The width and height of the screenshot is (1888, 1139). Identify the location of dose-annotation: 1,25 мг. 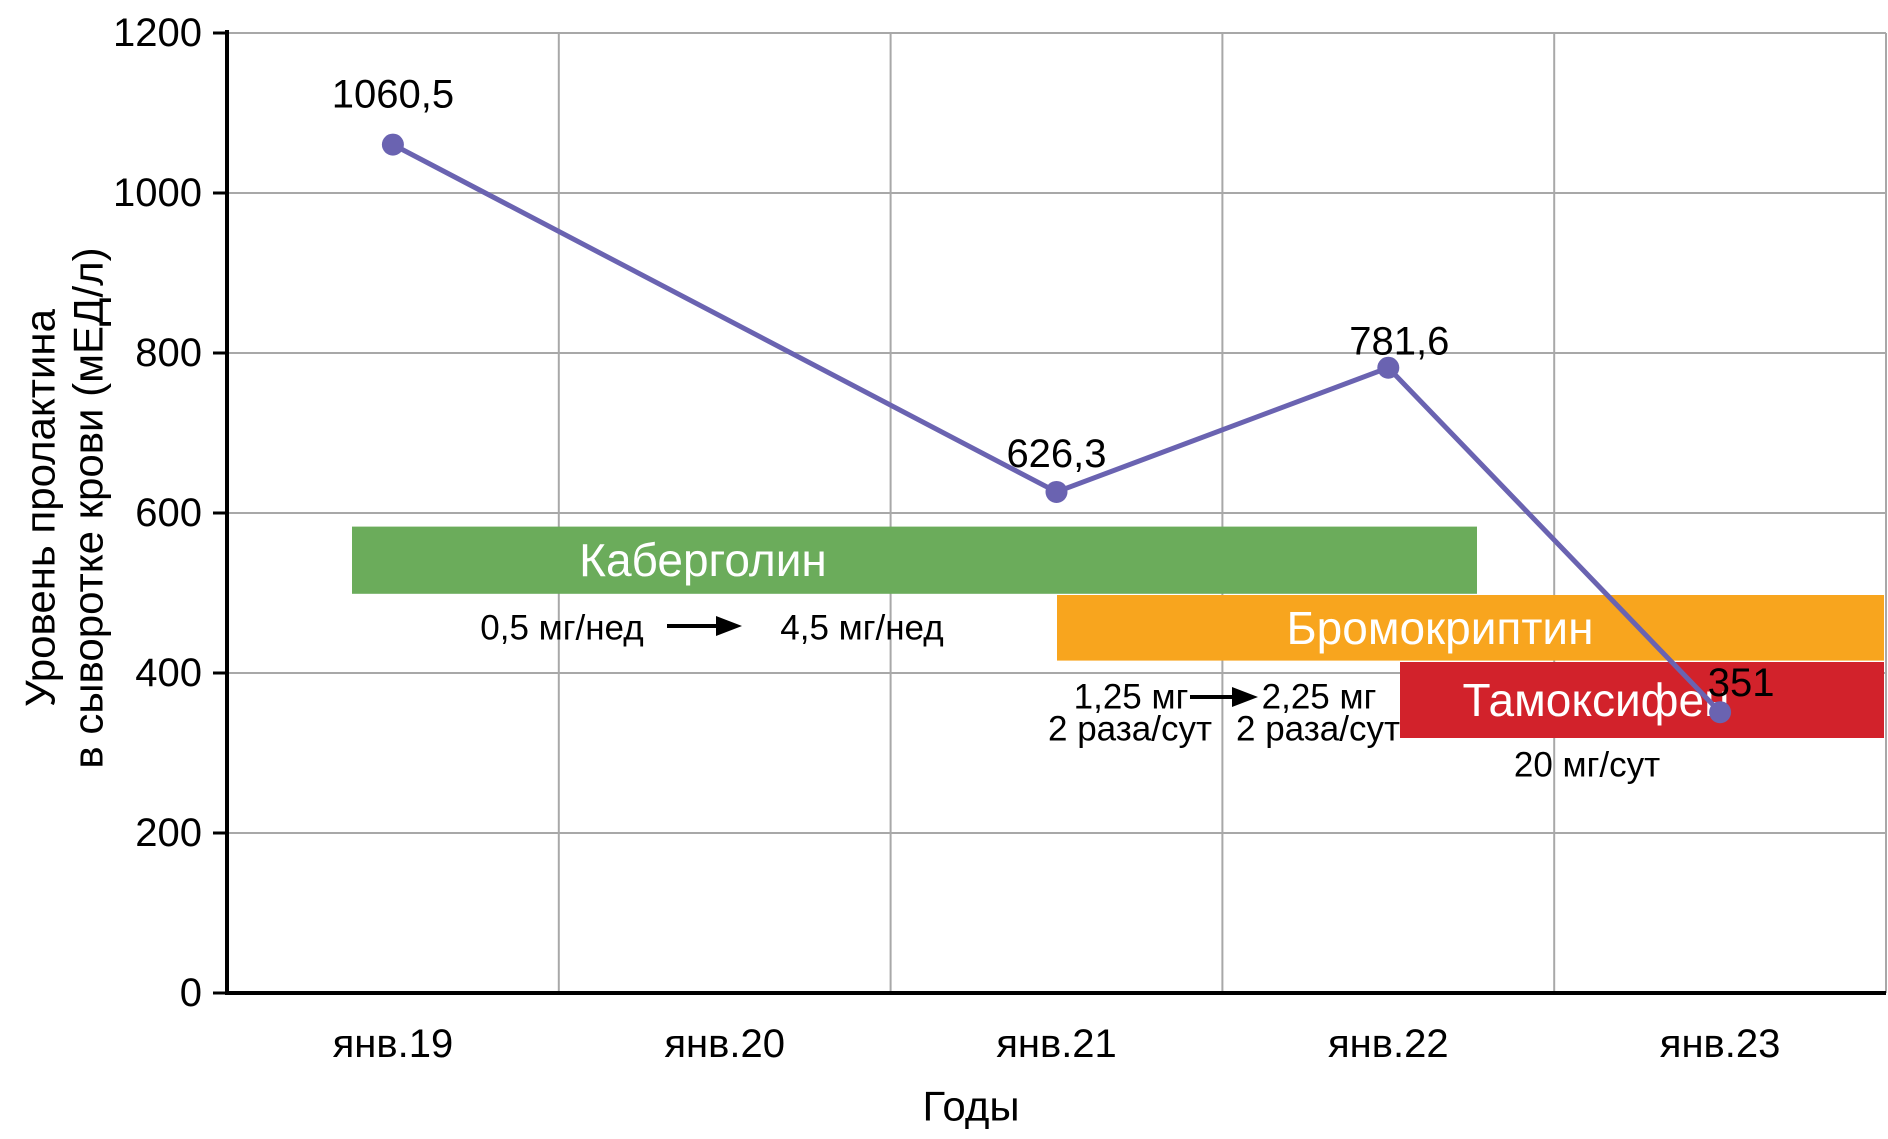
(1131, 697).